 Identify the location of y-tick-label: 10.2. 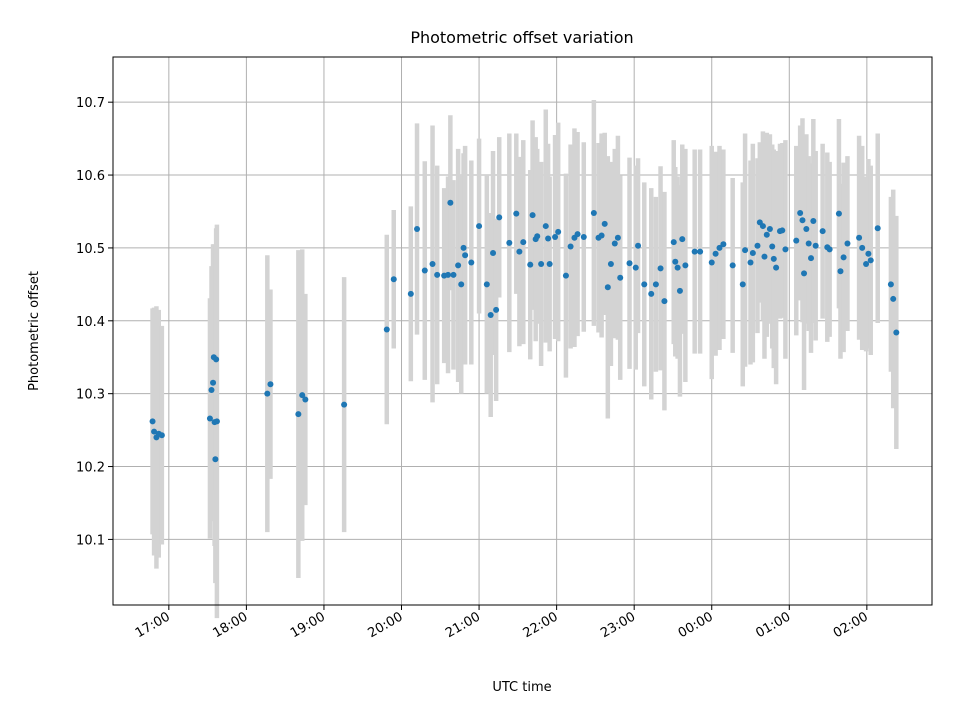
(90, 468).